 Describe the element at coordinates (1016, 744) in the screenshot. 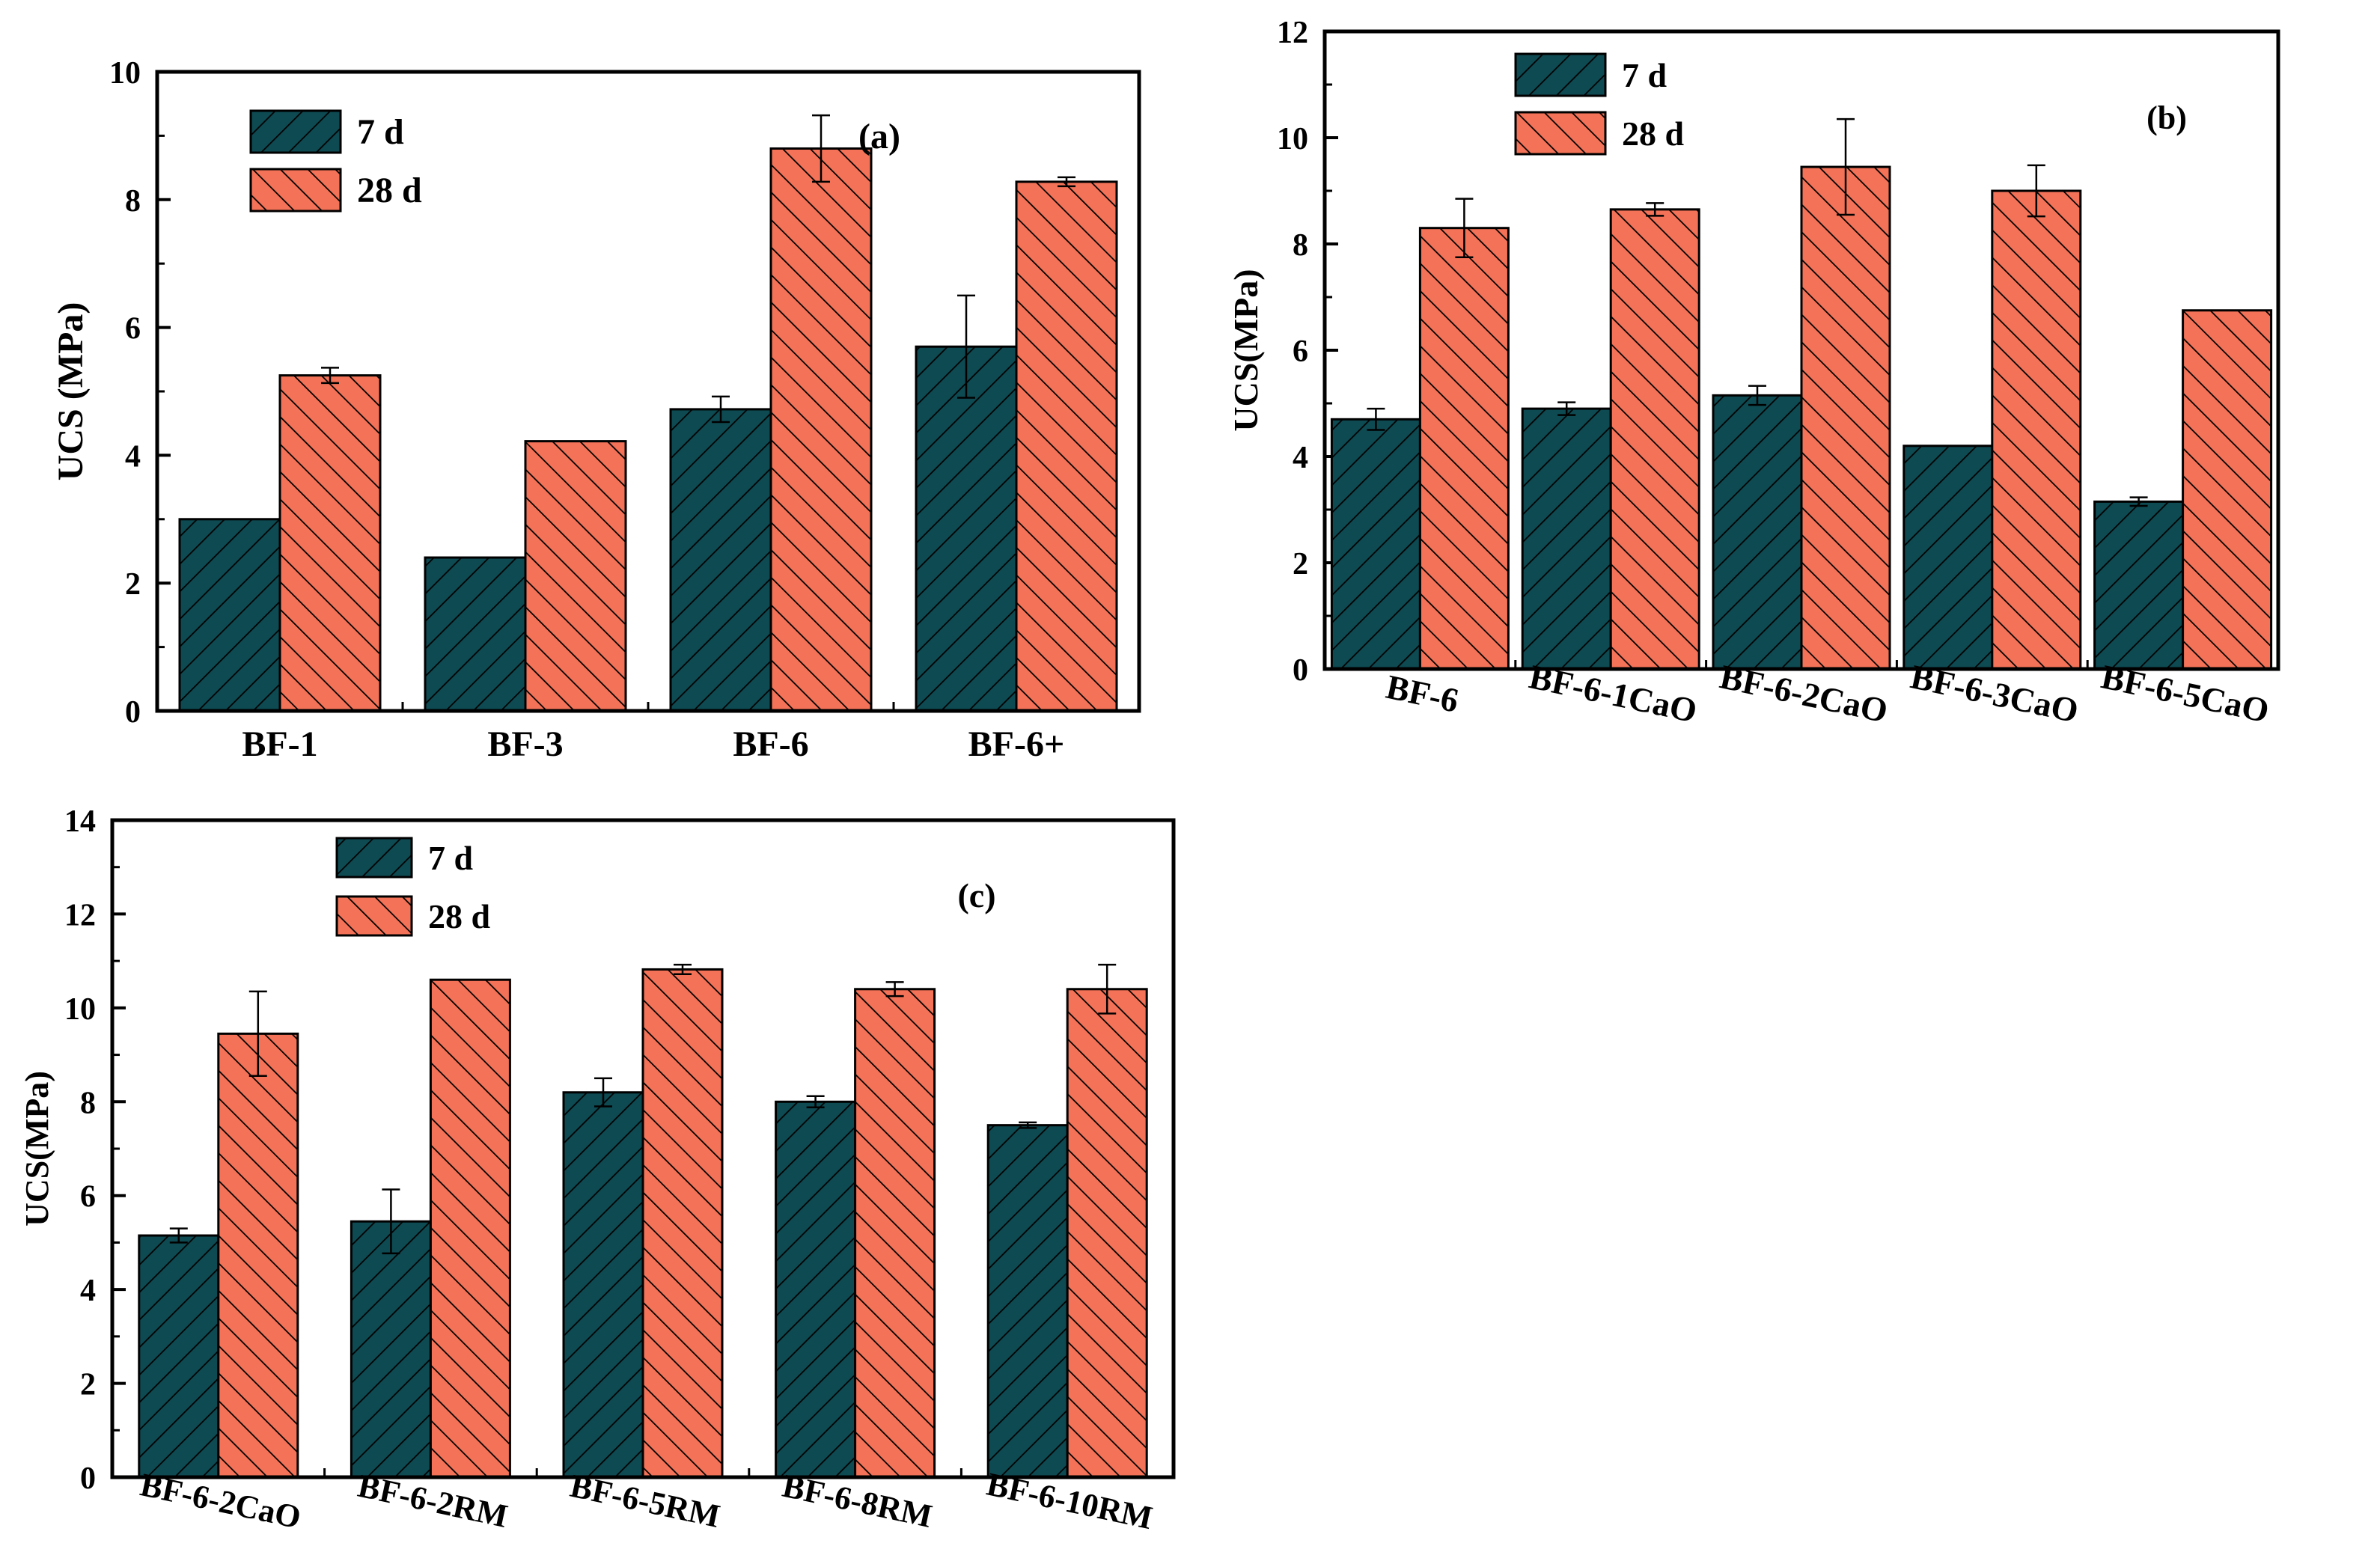

I see `x-tick-label: BF-6+` at that location.